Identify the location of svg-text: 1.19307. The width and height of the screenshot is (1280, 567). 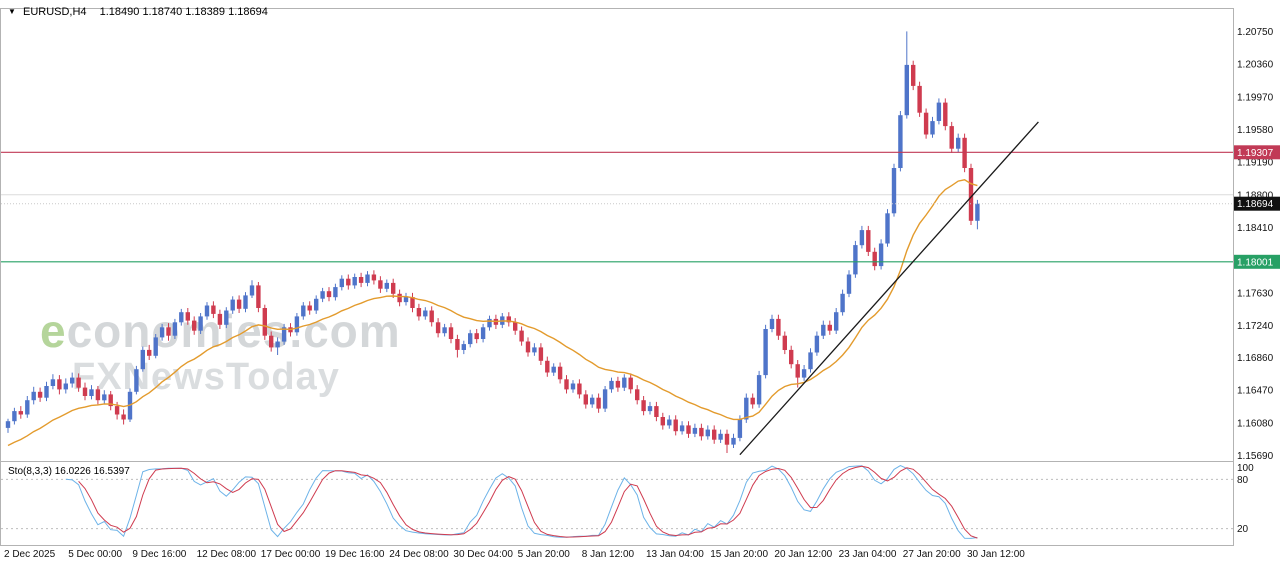
(1255, 153).